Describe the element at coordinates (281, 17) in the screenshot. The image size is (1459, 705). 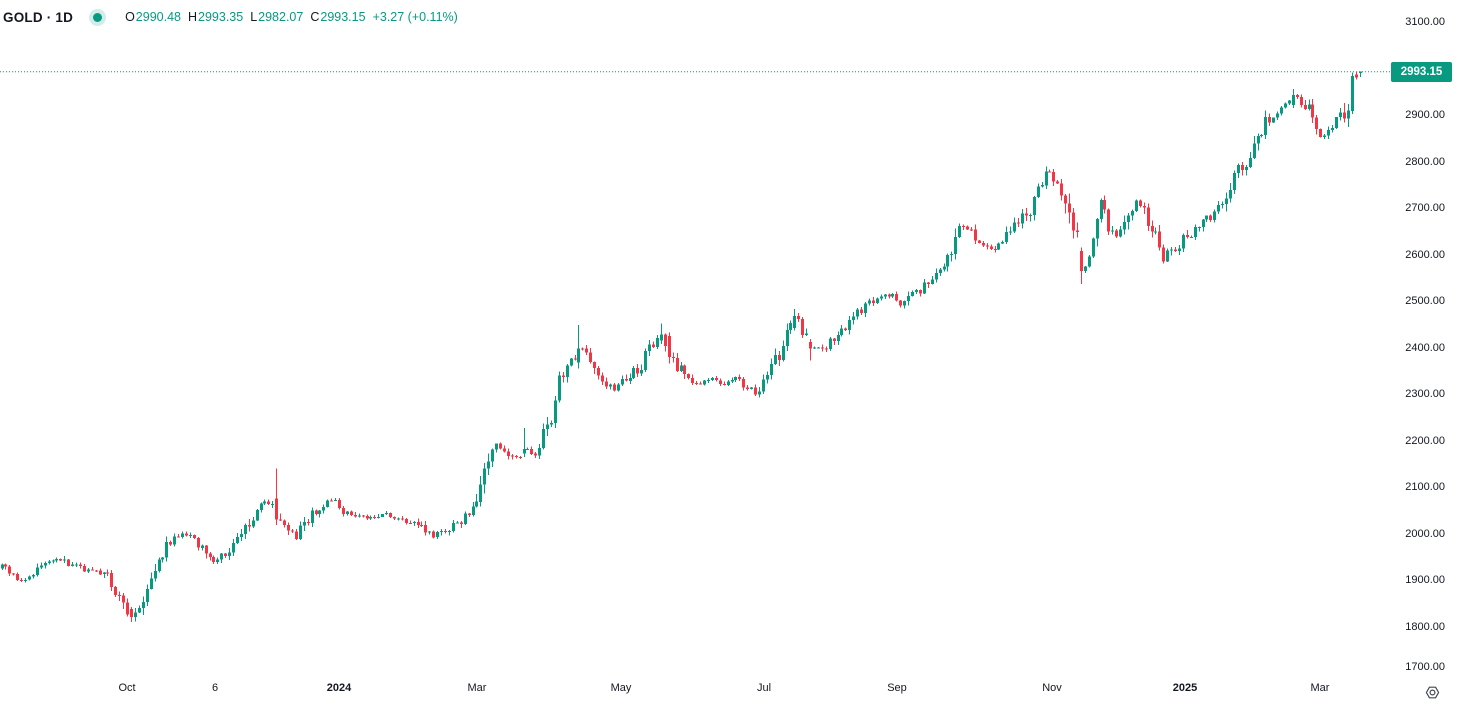
I see `low-value: 2982.07` at that location.